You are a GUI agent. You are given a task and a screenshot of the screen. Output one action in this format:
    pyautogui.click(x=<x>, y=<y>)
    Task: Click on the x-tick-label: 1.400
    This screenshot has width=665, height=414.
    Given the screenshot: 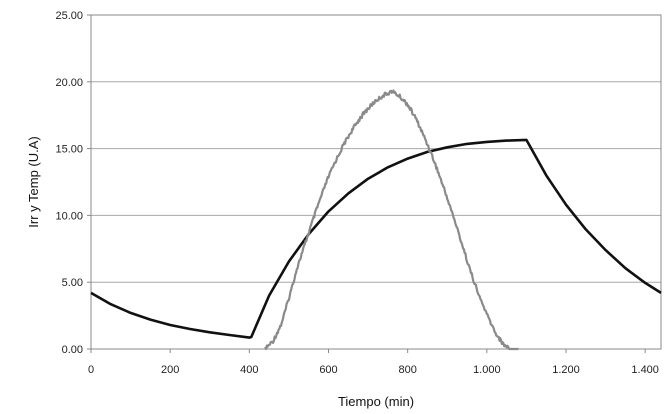 What is the action you would take?
    pyautogui.click(x=645, y=370)
    